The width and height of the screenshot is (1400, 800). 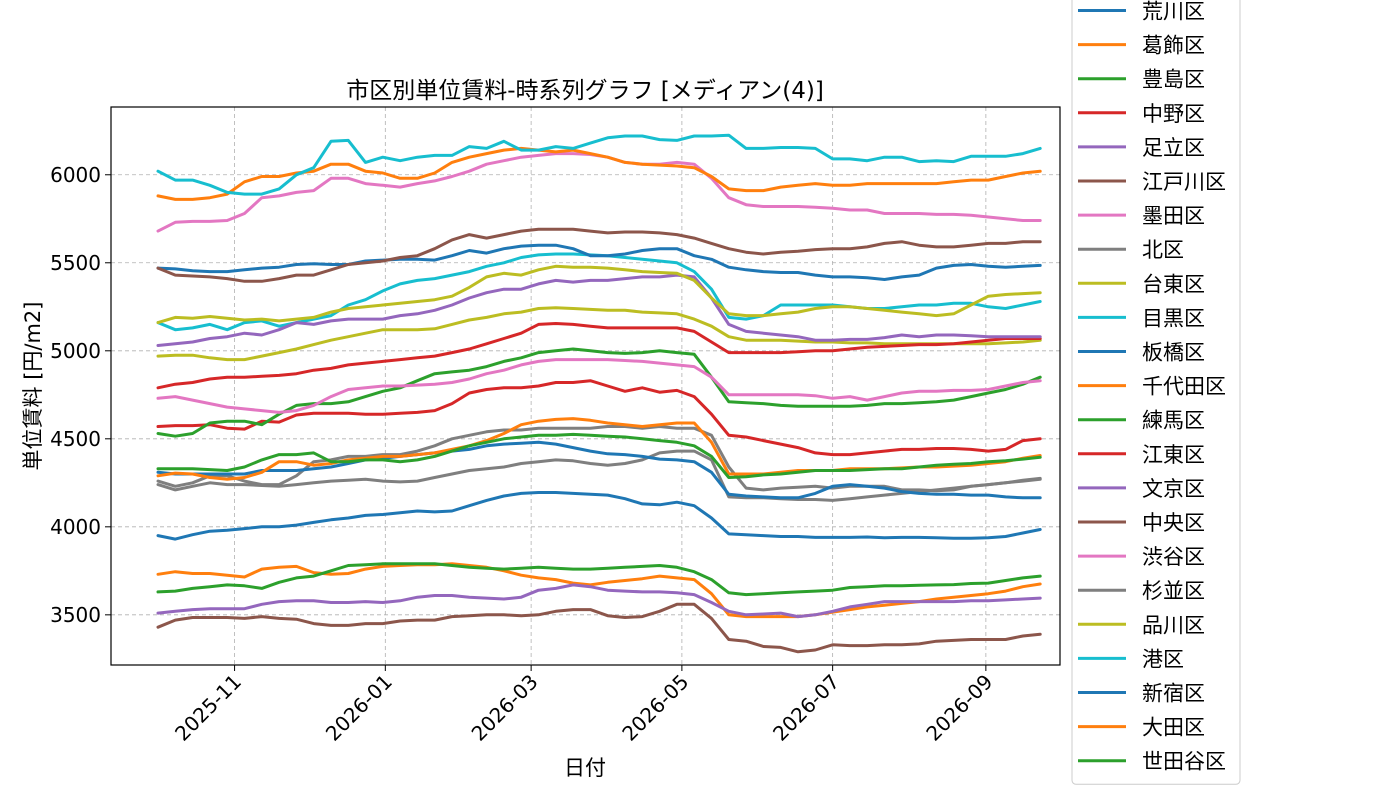 What do you see at coordinates (75, 351) in the screenshot?
I see `y-tick-label: 5000` at bounding box center [75, 351].